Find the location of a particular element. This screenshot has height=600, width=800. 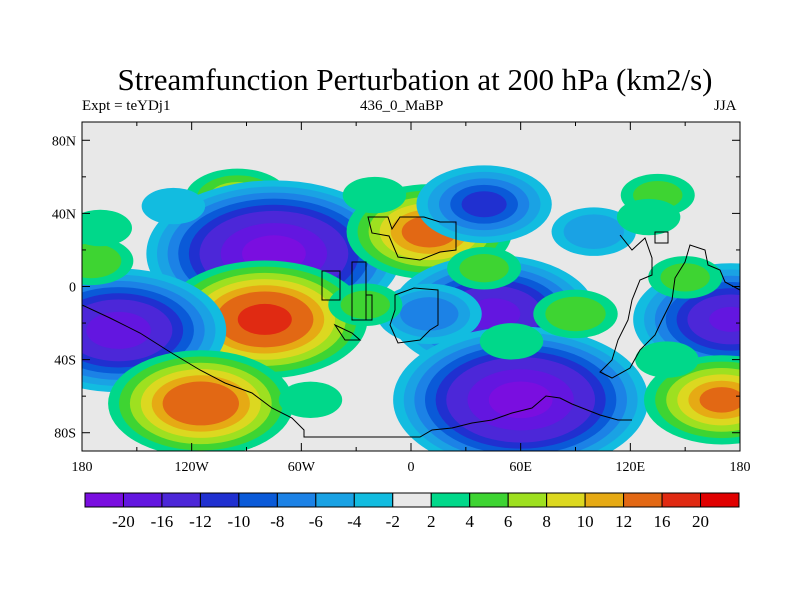

coastline-south-america is located at coordinates (414, 315).